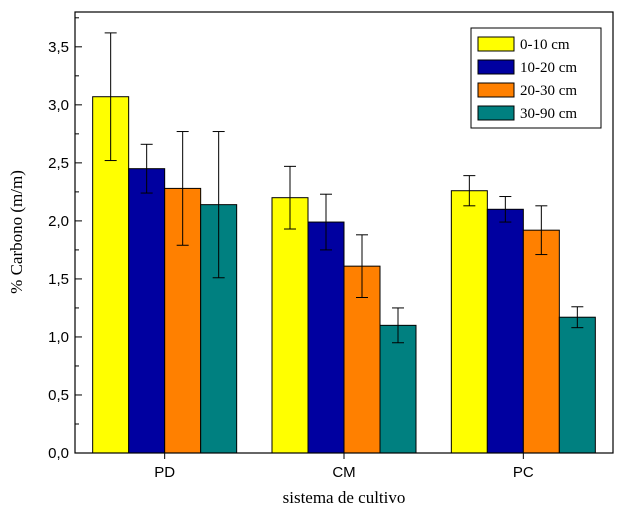  What do you see at coordinates (58, 395) in the screenshot?
I see `y-tick-label: 0,5` at bounding box center [58, 395].